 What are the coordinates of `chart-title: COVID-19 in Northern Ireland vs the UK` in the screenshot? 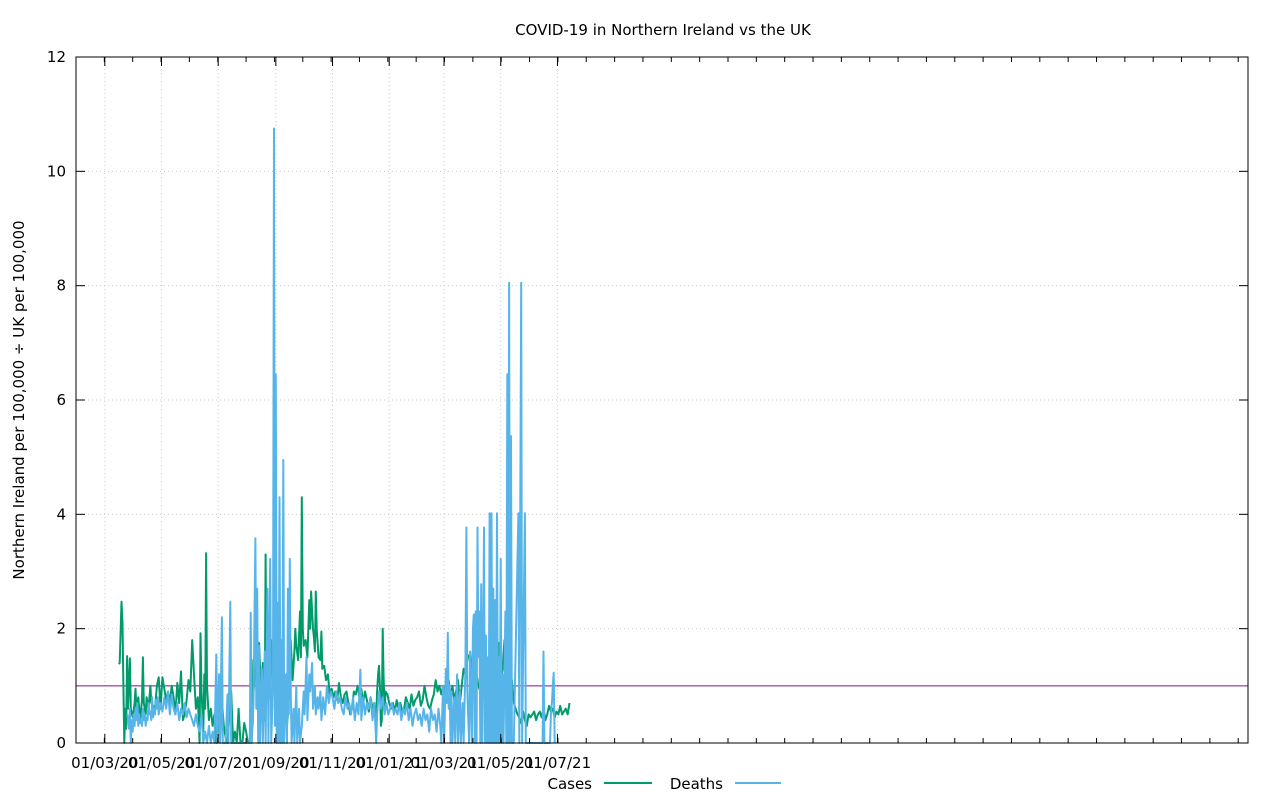 It's located at (663, 30).